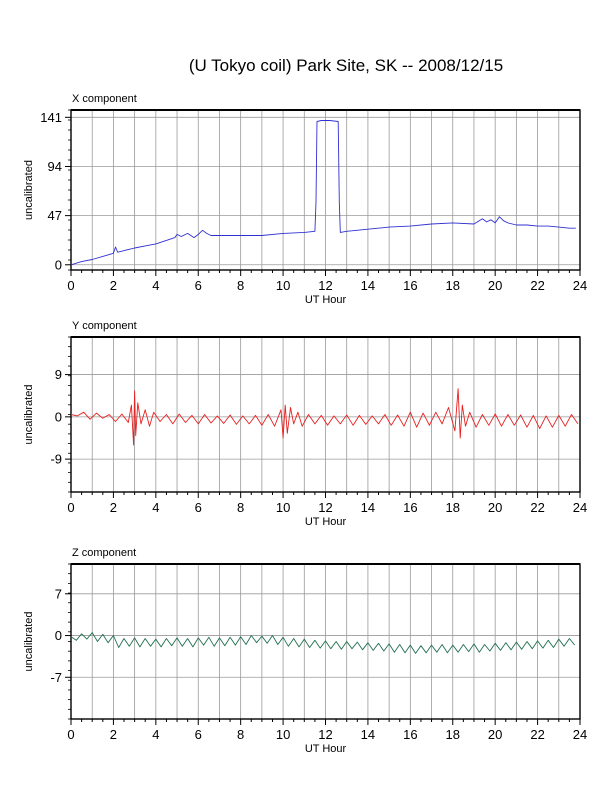  Describe the element at coordinates (104, 326) in the screenshot. I see `panel-label: Y component` at that location.